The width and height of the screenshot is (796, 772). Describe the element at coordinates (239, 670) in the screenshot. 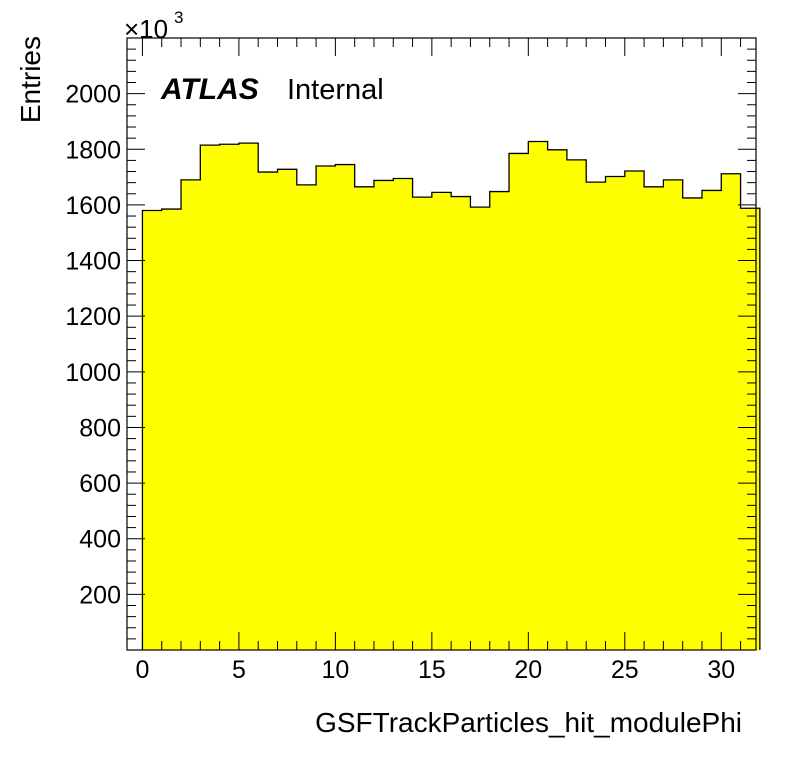

I see `x-tick-label: 5` at that location.